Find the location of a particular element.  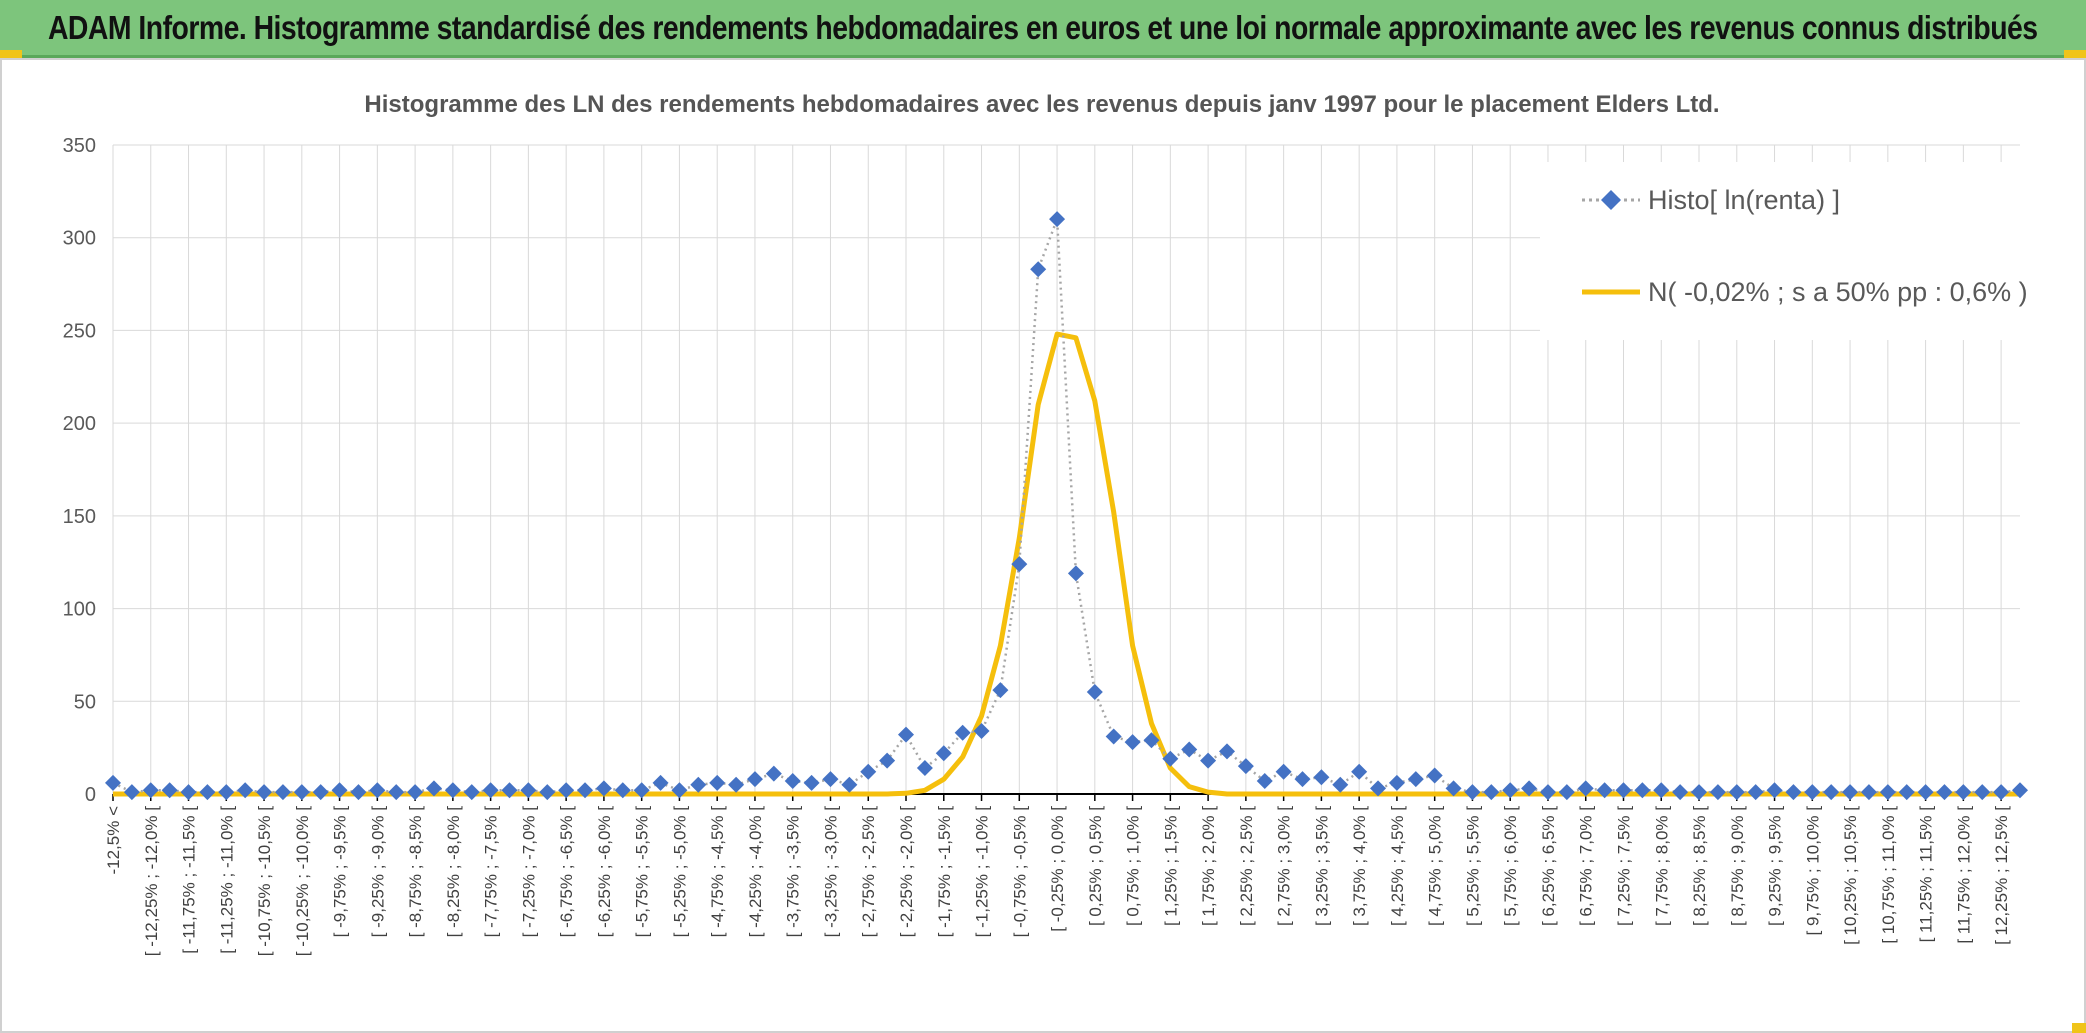

x-tick-label: [ 3,75% ; 4,0% [ is located at coordinates (1359, 866).